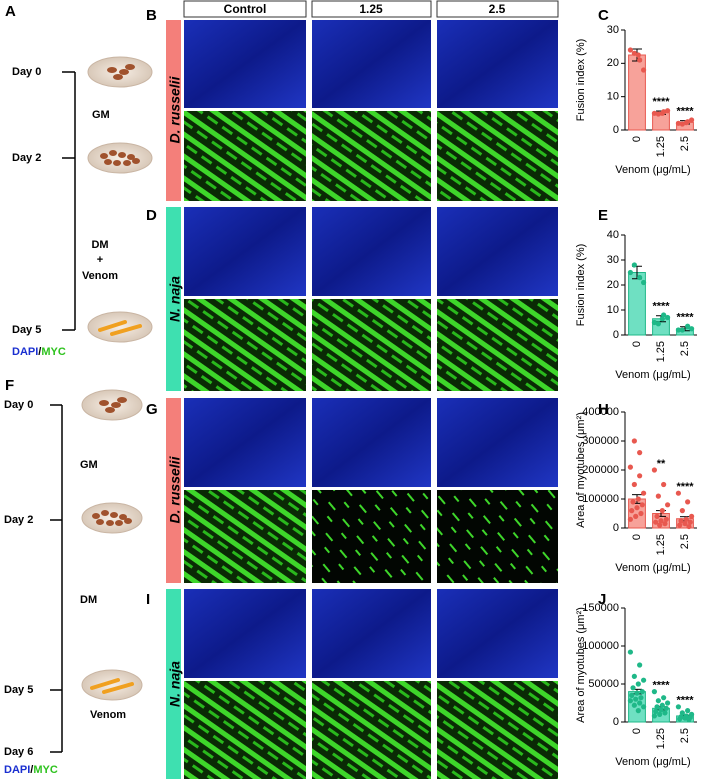  Describe the element at coordinates (661, 464) in the screenshot. I see `significance: **` at that location.